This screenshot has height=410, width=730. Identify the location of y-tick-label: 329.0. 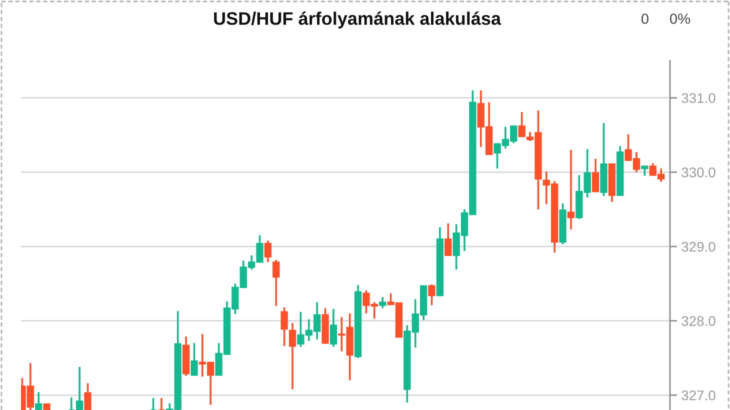
(699, 247).